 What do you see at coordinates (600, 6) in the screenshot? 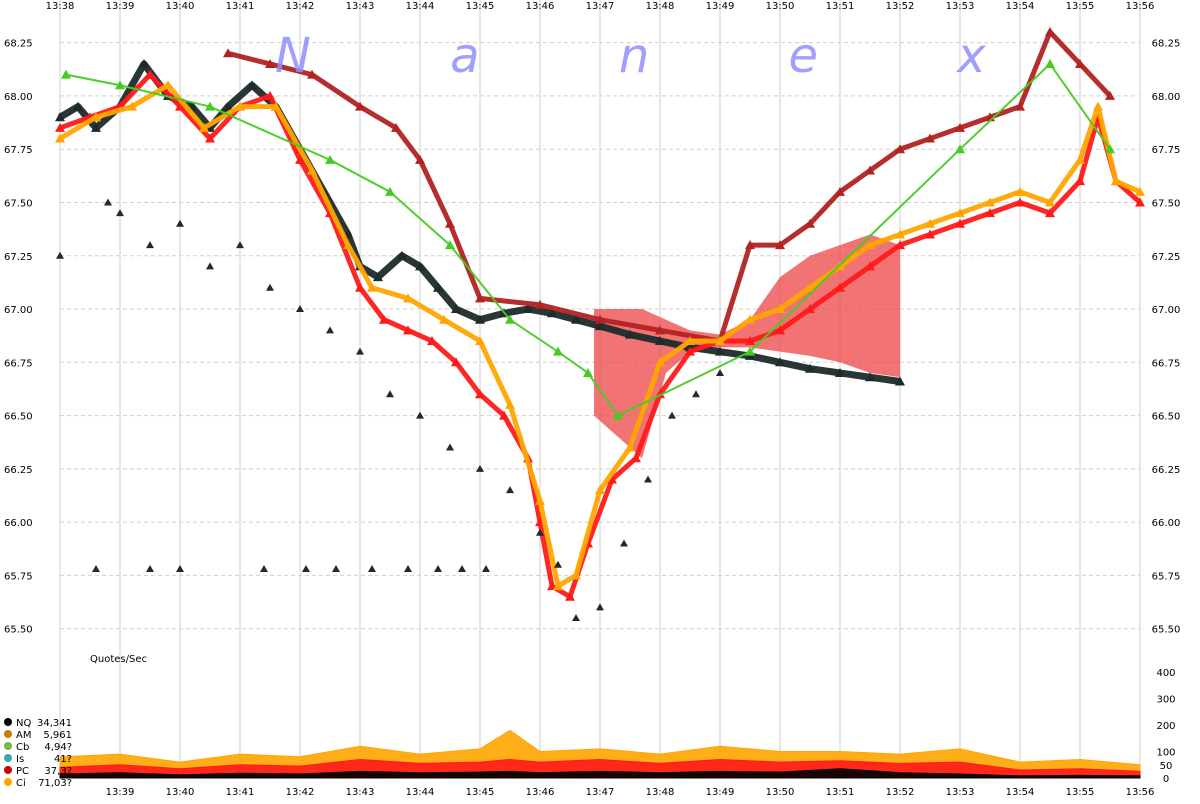
I see `x-tick-top-label: 13:47` at bounding box center [600, 6].